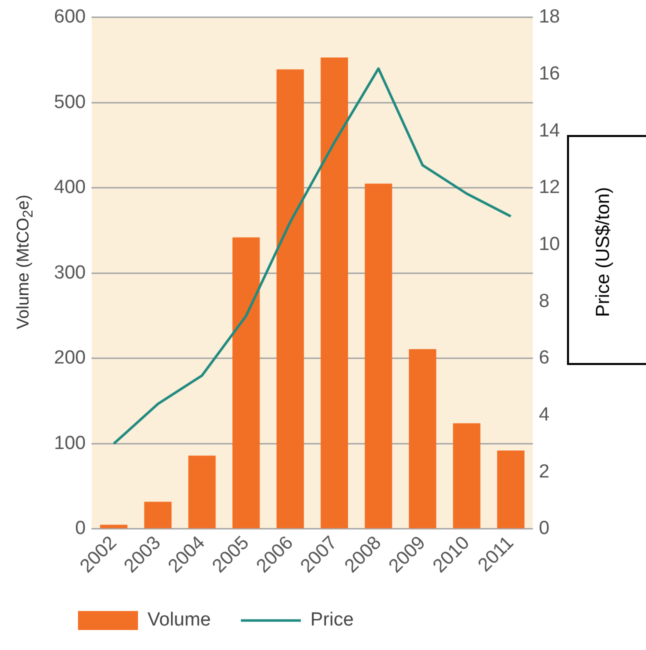 Image resolution: width=646 pixels, height=650 pixels. What do you see at coordinates (549, 187) in the screenshot?
I see `y2-tick-label: 12` at bounding box center [549, 187].